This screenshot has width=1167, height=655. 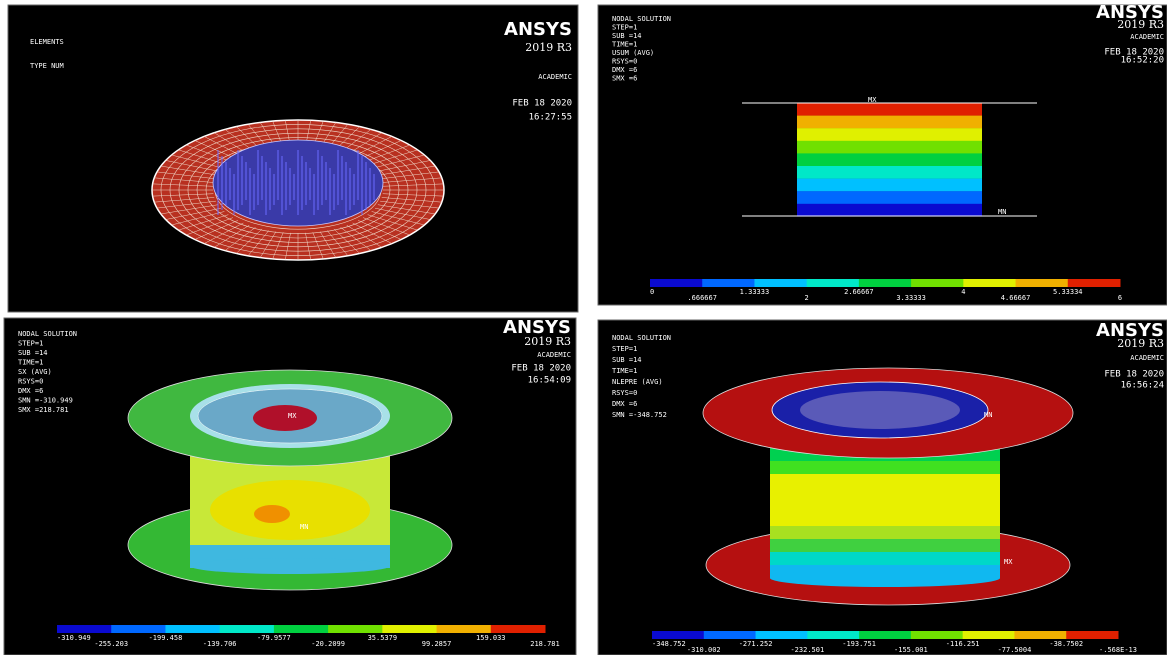 I want to click on legend-label: -310.002, so click(x=704, y=650).